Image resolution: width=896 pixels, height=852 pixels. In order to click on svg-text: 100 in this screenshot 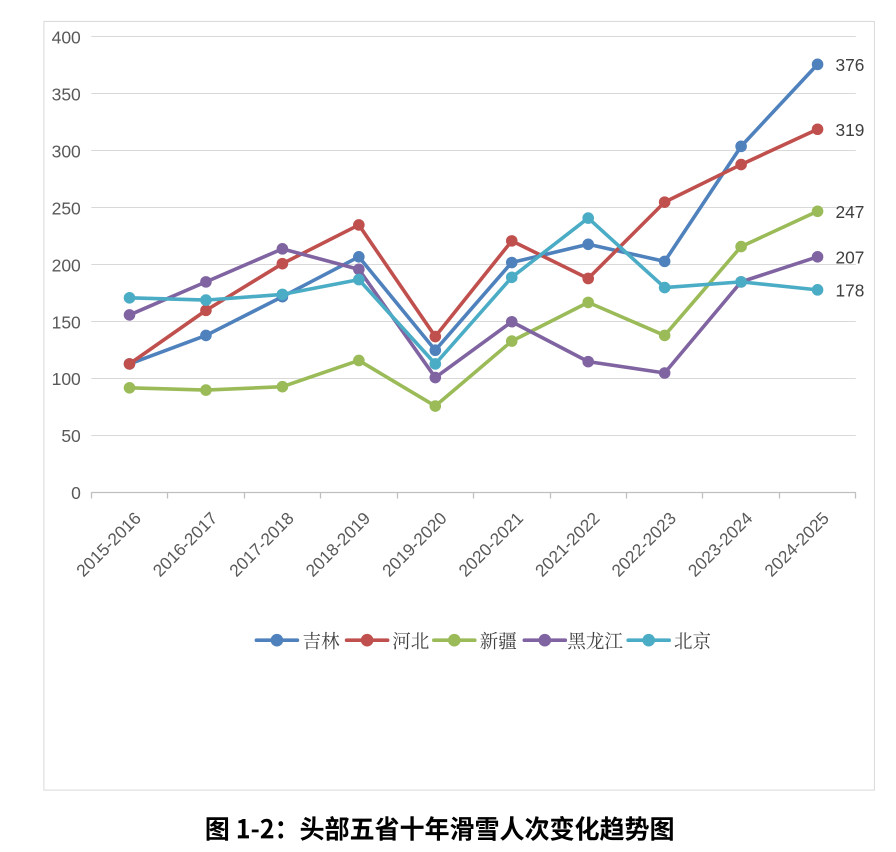, I will do `click(66, 379)`.